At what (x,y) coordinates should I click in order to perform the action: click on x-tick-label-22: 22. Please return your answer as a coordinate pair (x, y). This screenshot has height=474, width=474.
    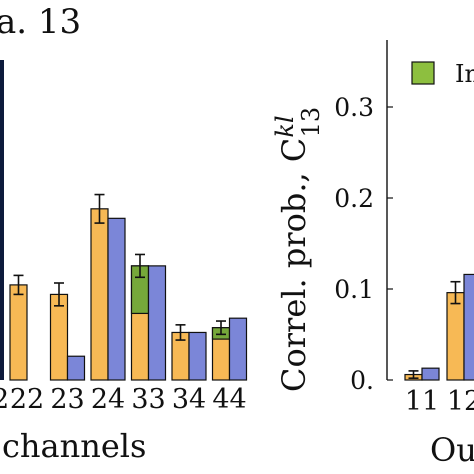
    Looking at the image, I should click on (27, 399).